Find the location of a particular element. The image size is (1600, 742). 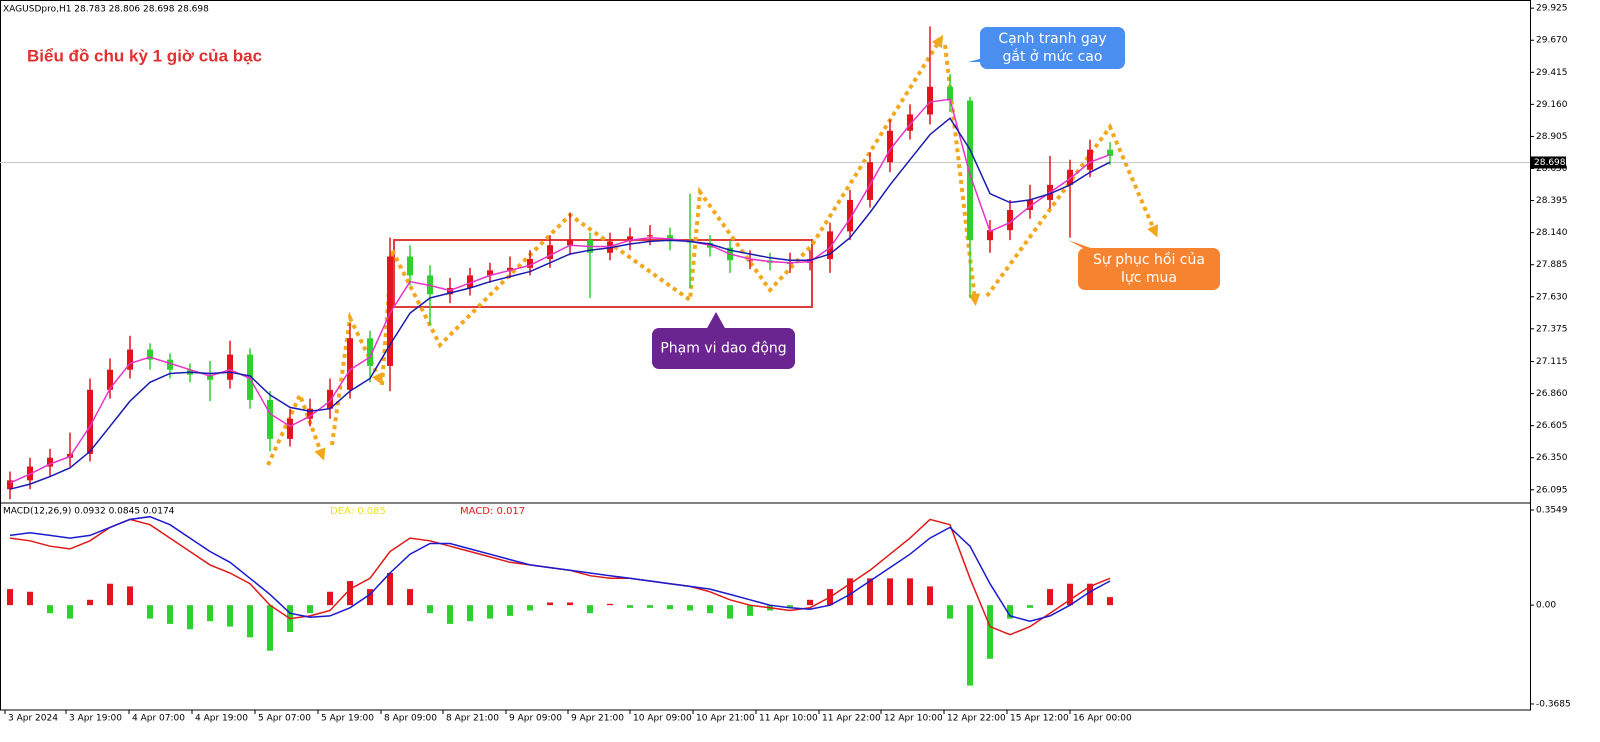

x-tick-label: 9 Apr 09:00 is located at coordinates (535, 719).